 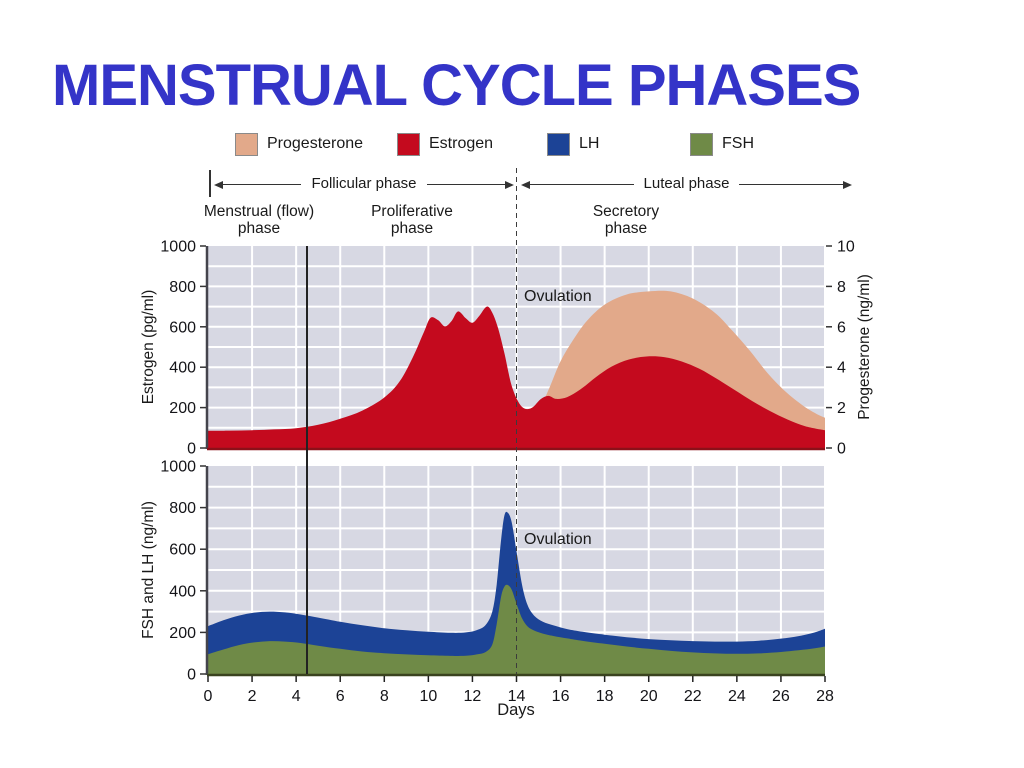 What do you see at coordinates (558, 144) in the screenshot?
I see `lh-swatch` at bounding box center [558, 144].